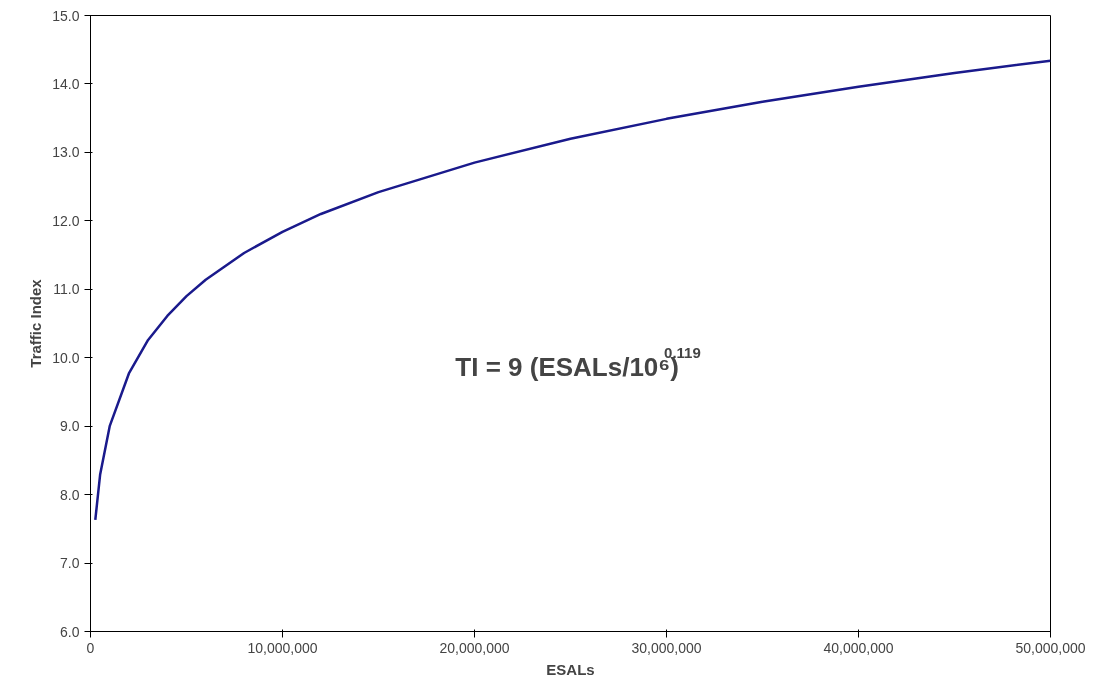  I want to click on y-tick-label: 11.0, so click(66, 289).